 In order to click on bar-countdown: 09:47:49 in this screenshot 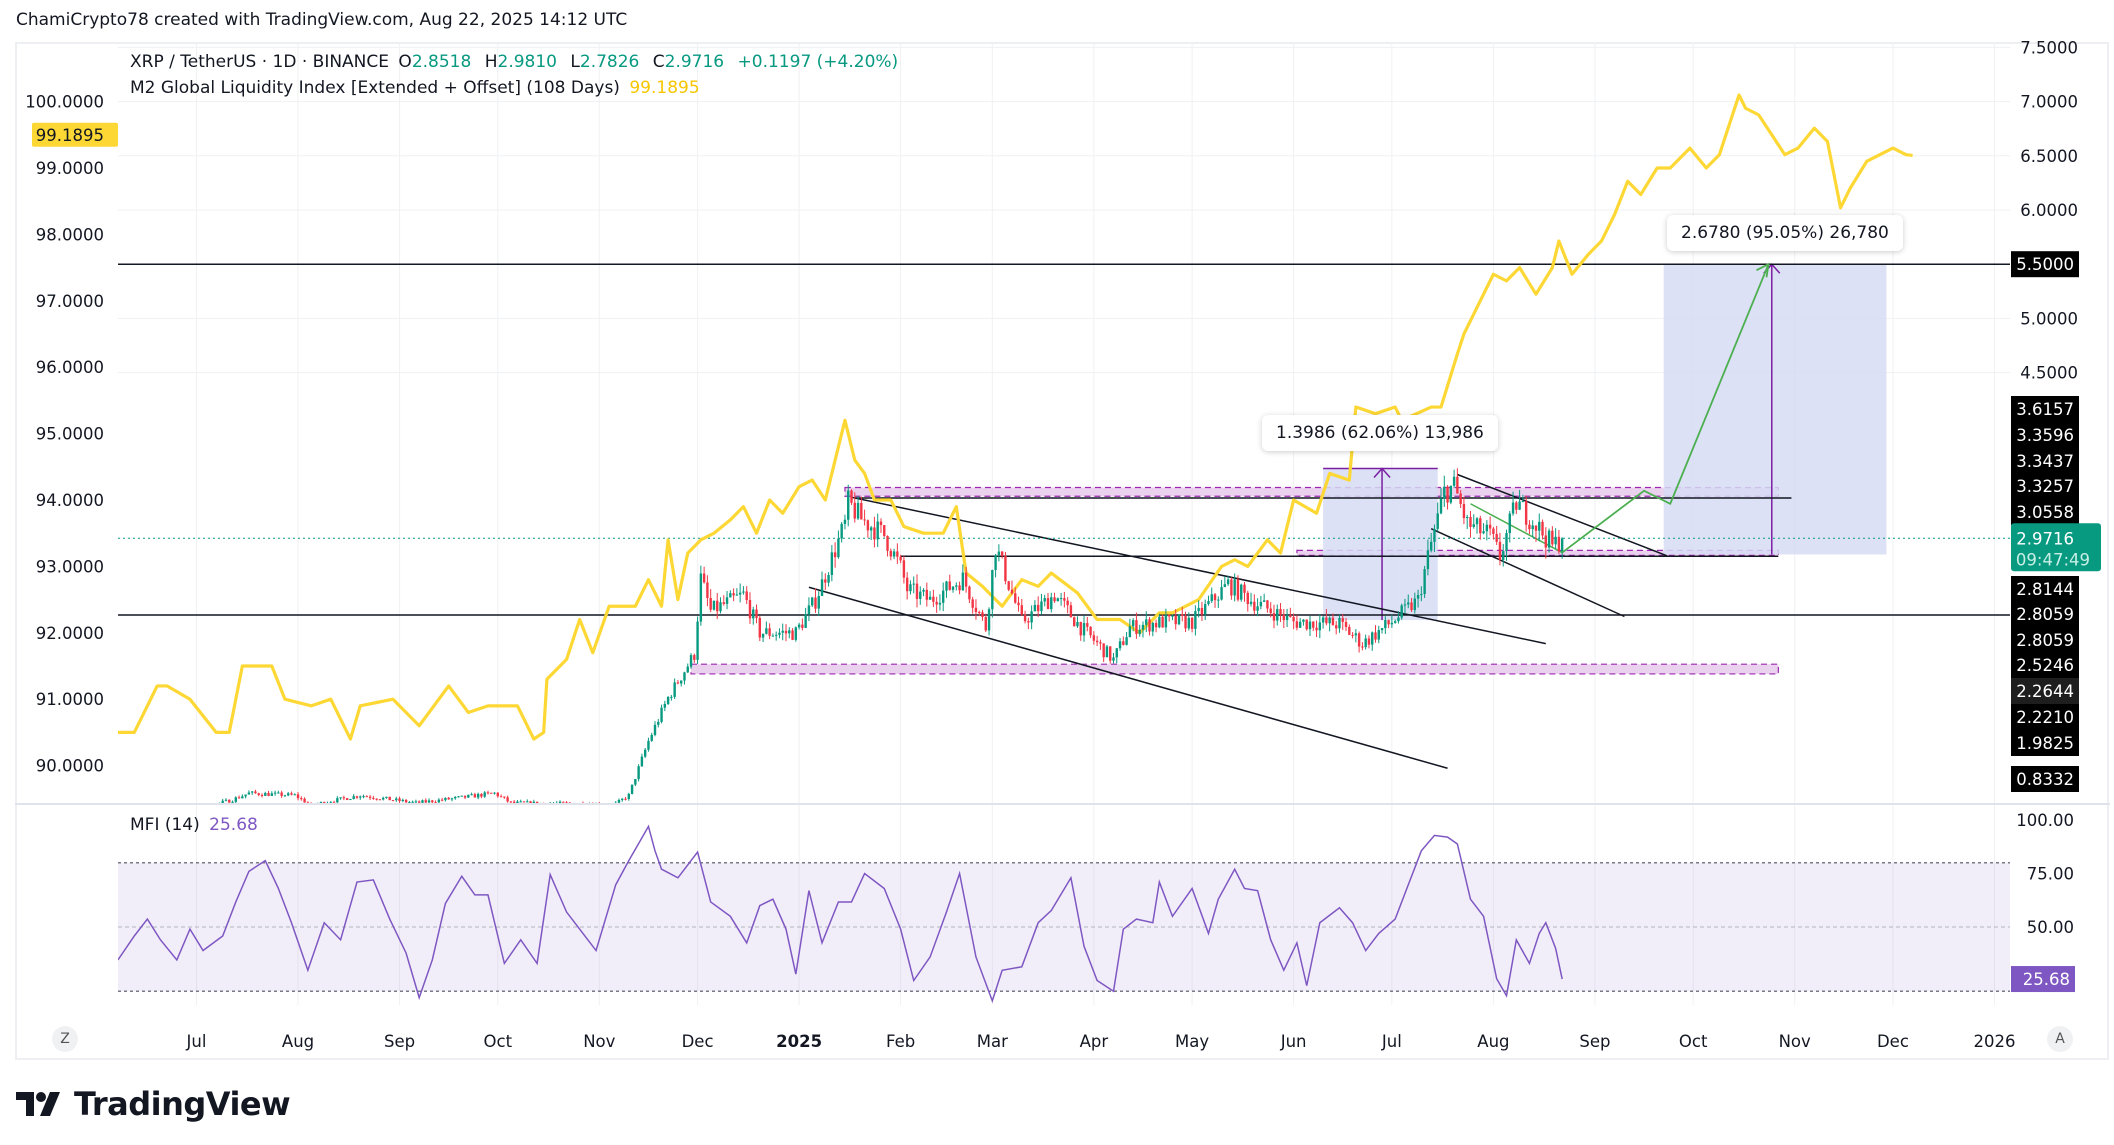, I will do `click(2053, 559)`.